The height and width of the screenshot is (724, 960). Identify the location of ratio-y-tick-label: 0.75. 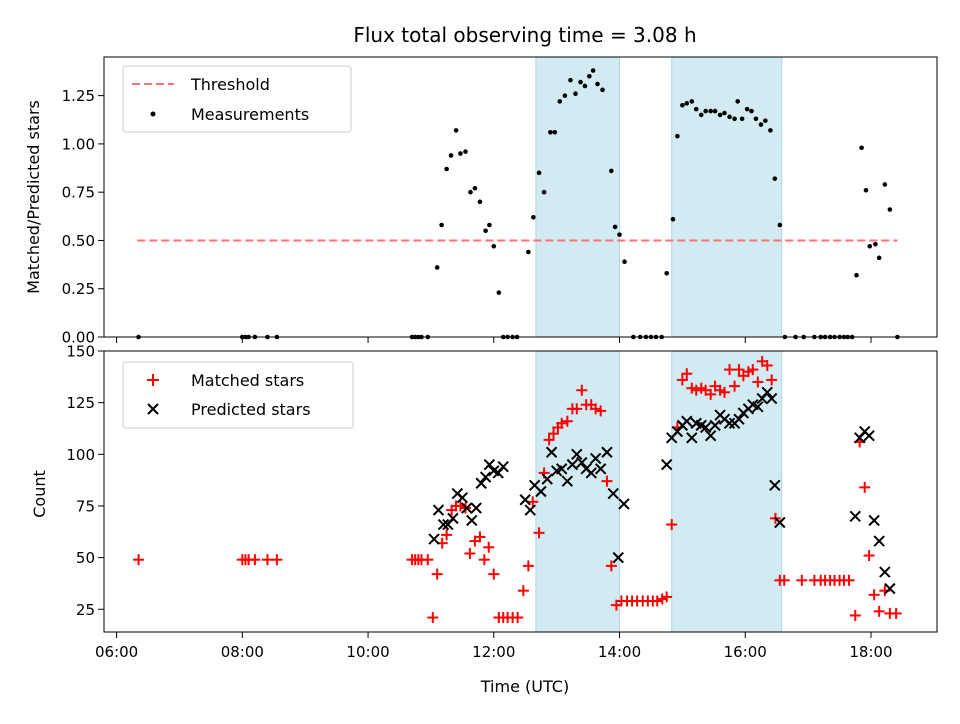
(78, 193).